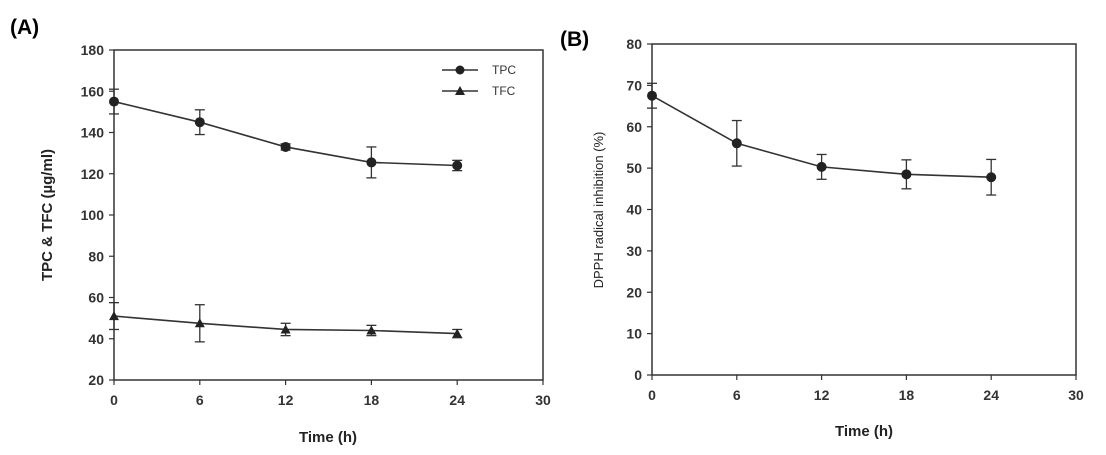 This screenshot has width=1106, height=455. I want to click on panel-b-label: (B), so click(574, 39).